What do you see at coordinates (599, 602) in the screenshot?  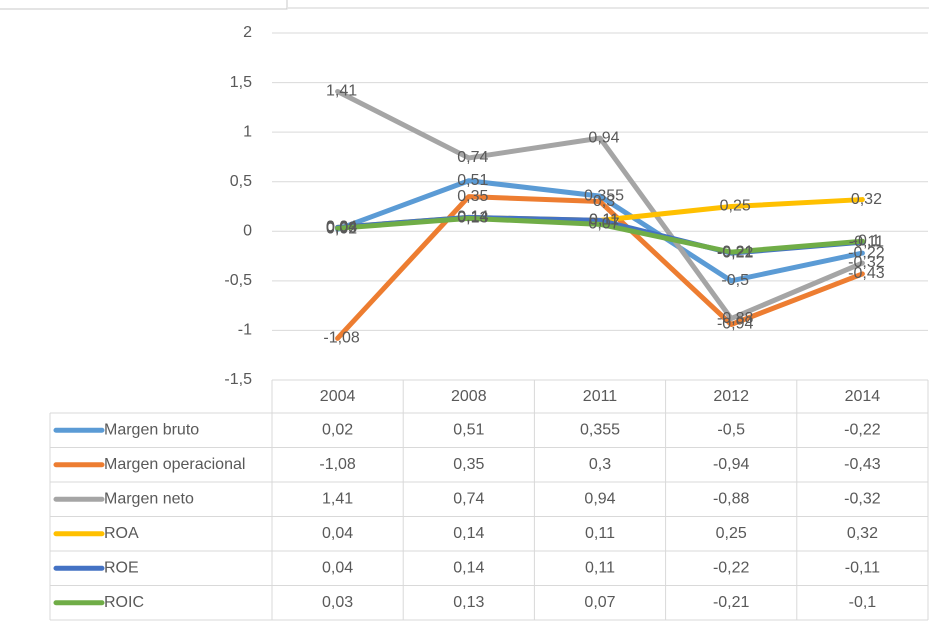 I see `table-cell: 0,07` at bounding box center [599, 602].